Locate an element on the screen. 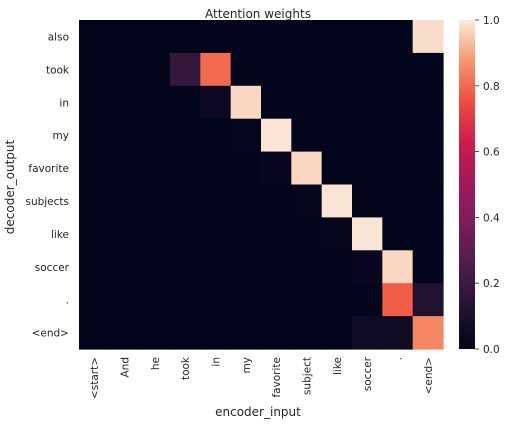 The width and height of the screenshot is (509, 427). y-tick-label: subjects is located at coordinates (47, 202).